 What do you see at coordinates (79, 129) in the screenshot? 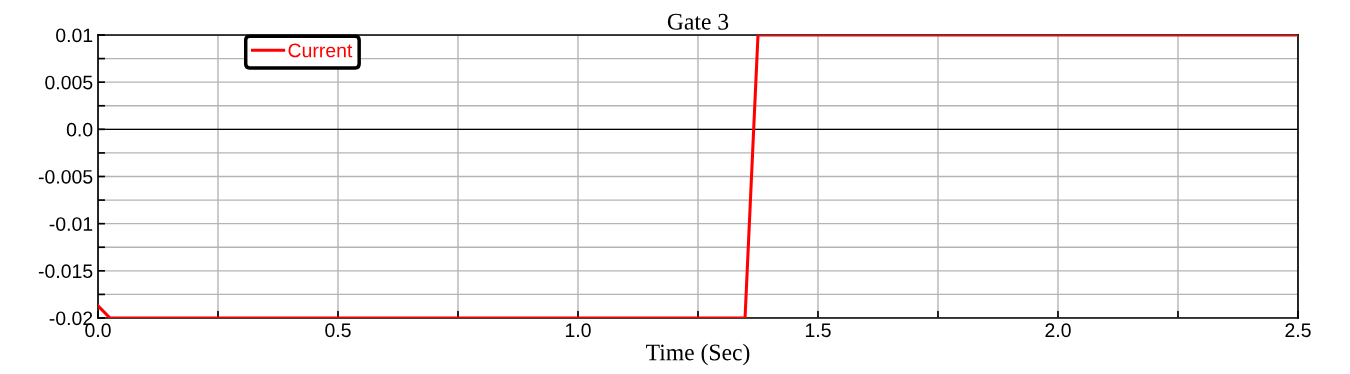
I see `y-tick-label: 0.0` at bounding box center [79, 129].